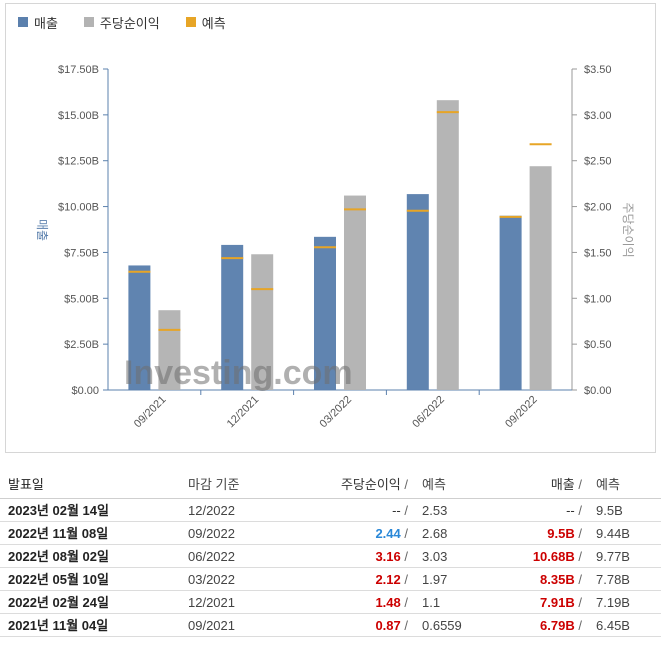 This screenshot has height=647, width=661. What do you see at coordinates (598, 253) in the screenshot?
I see `right-tick-label: $1.50` at bounding box center [598, 253].